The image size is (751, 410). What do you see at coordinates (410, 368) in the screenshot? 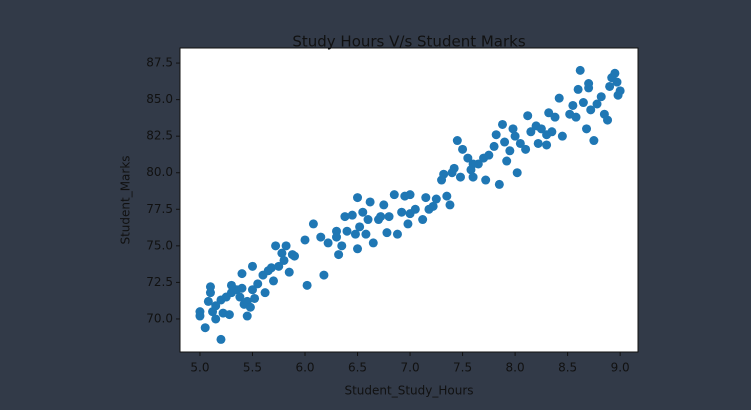
I see `x-tick-label: 7.0` at bounding box center [410, 368].